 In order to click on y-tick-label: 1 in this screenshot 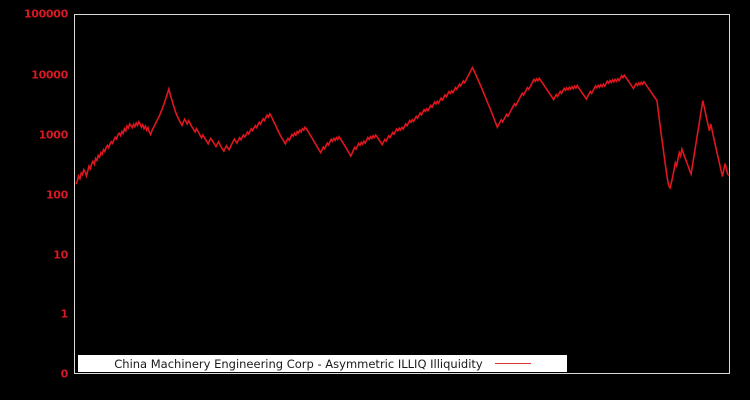, I will do `click(64, 314)`.